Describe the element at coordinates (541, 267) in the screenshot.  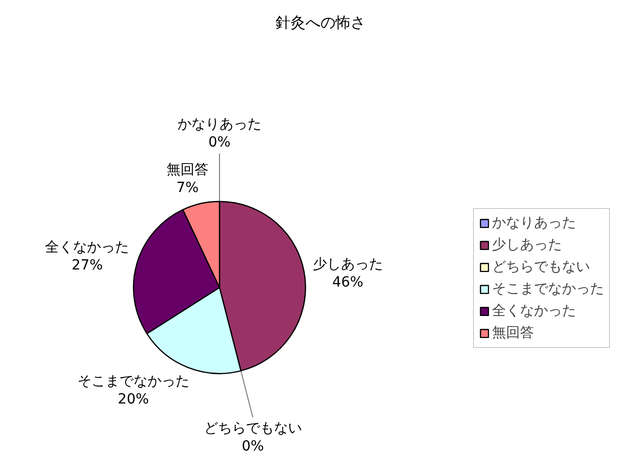
I see `legend-label: どちらでもない` at that location.